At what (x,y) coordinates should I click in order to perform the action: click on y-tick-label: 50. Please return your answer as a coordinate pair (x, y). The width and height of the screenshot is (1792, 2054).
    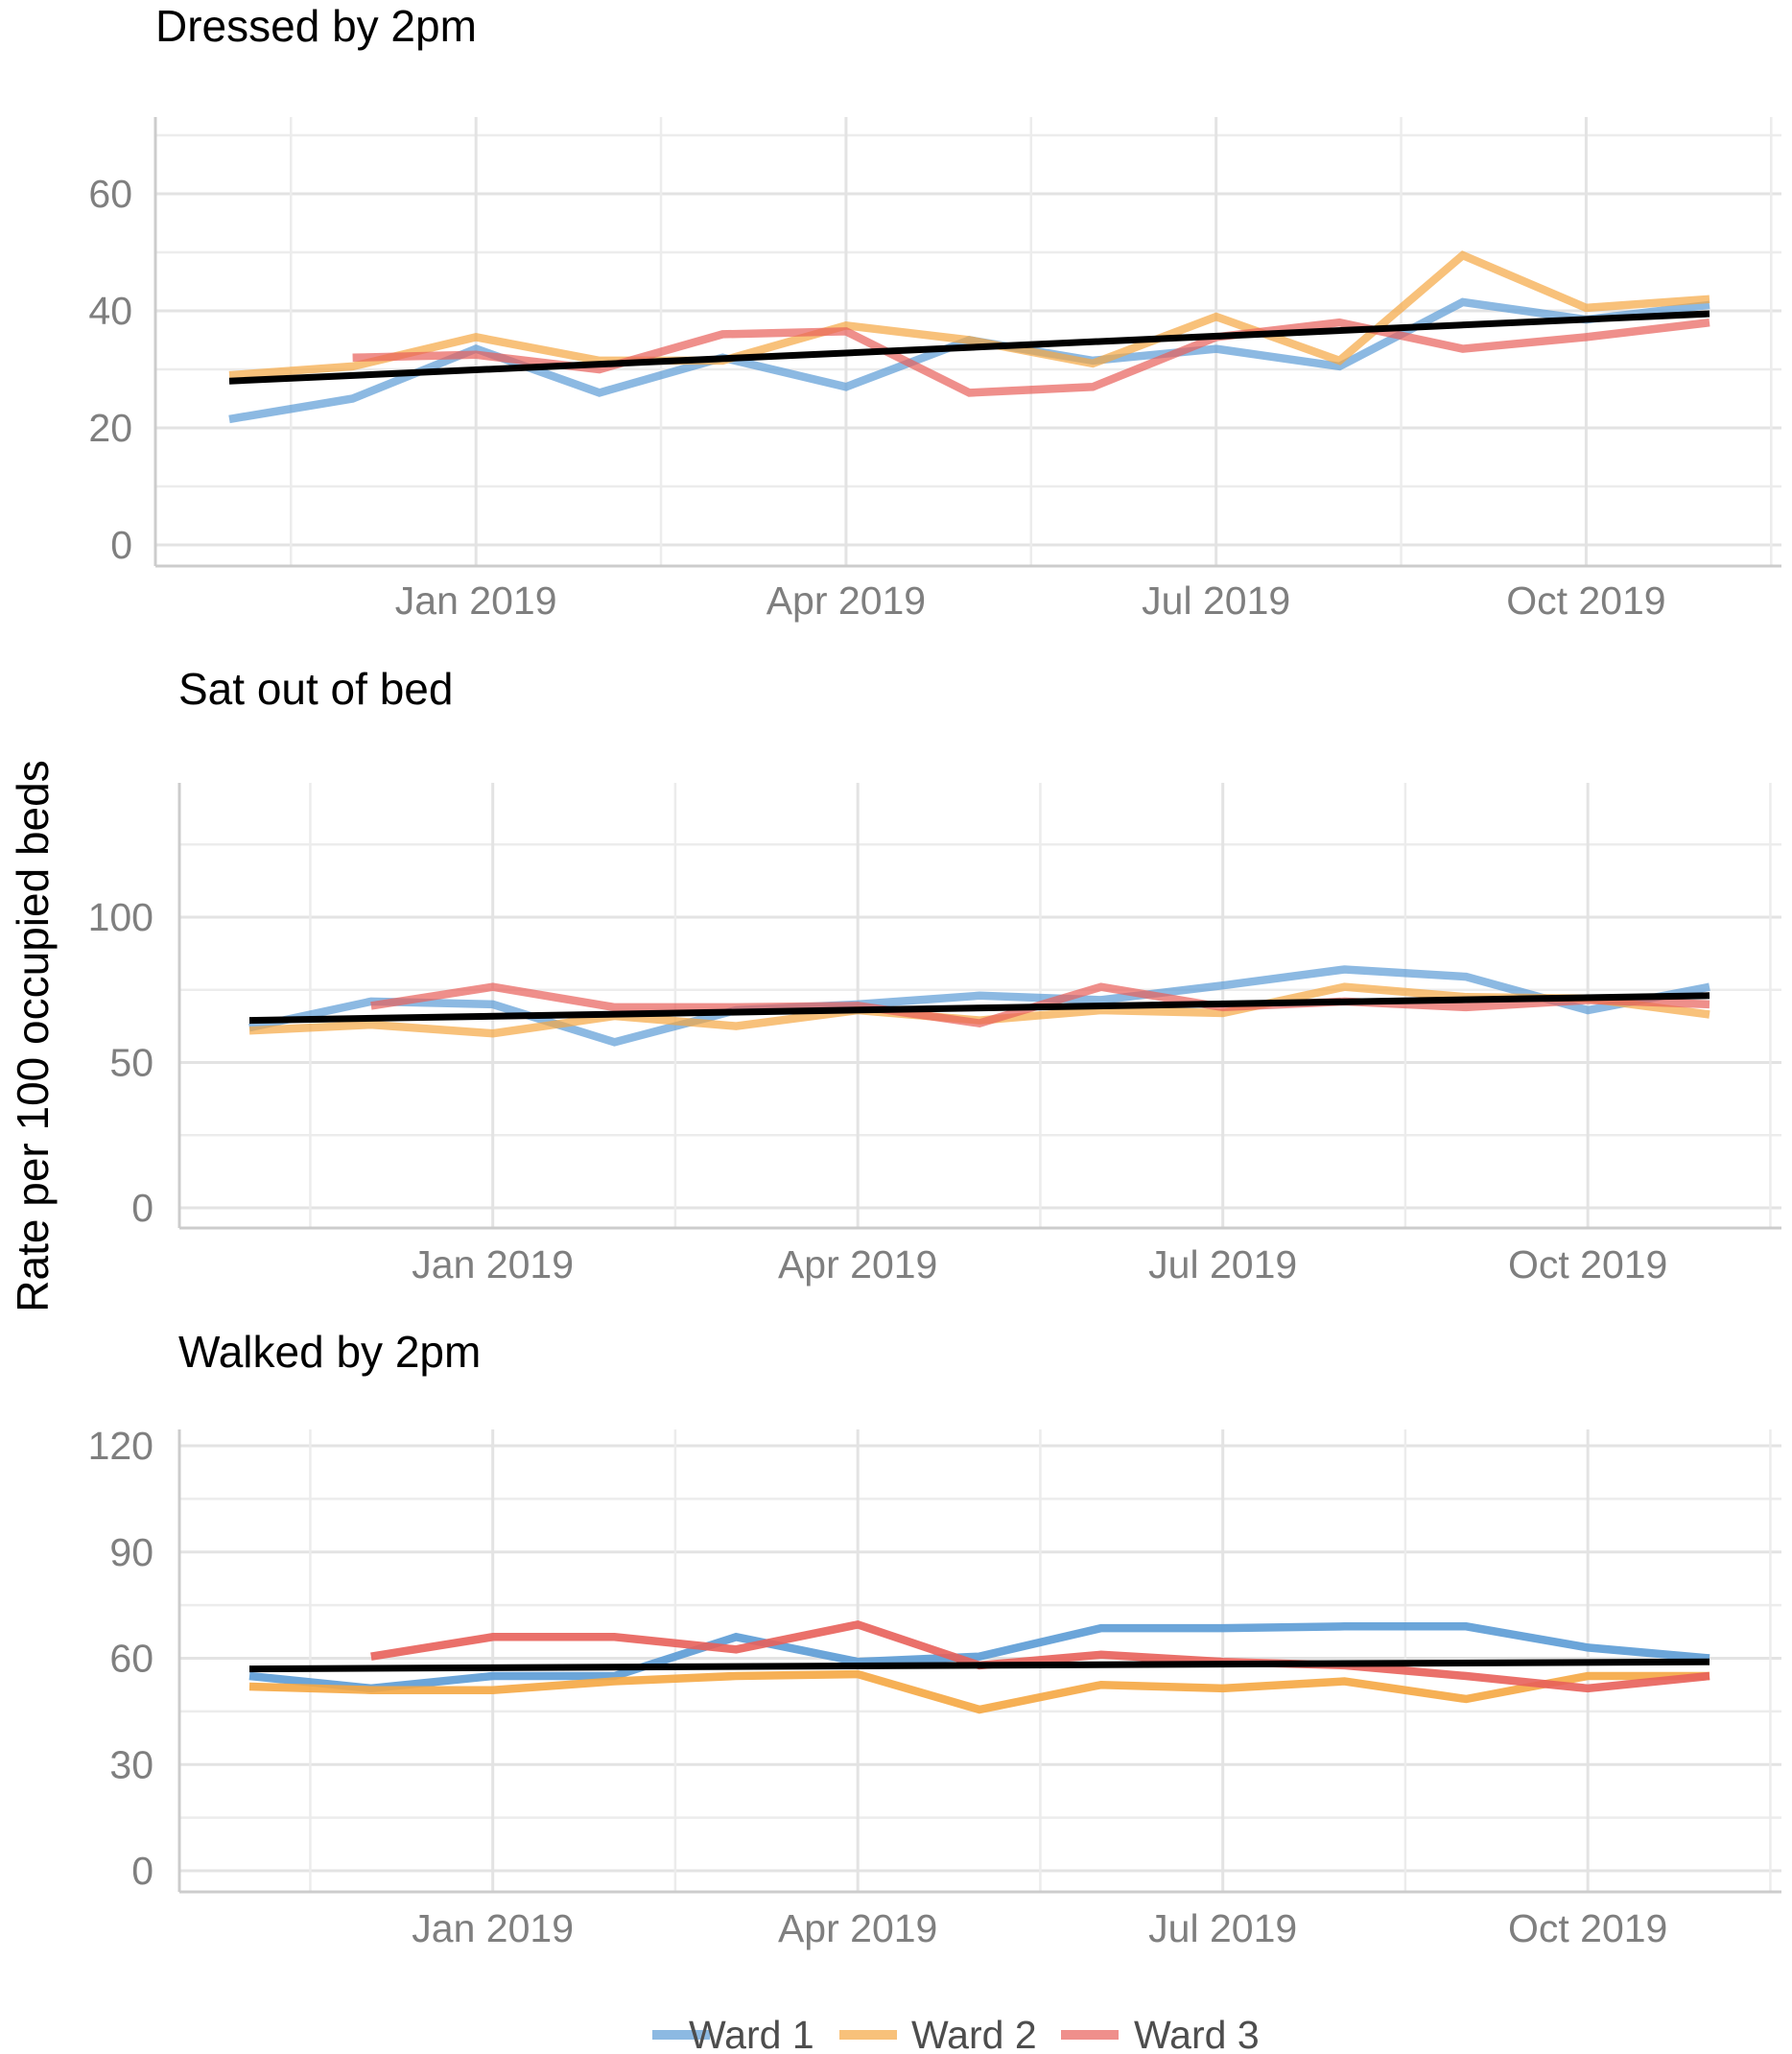
    Looking at the image, I should click on (131, 1063).